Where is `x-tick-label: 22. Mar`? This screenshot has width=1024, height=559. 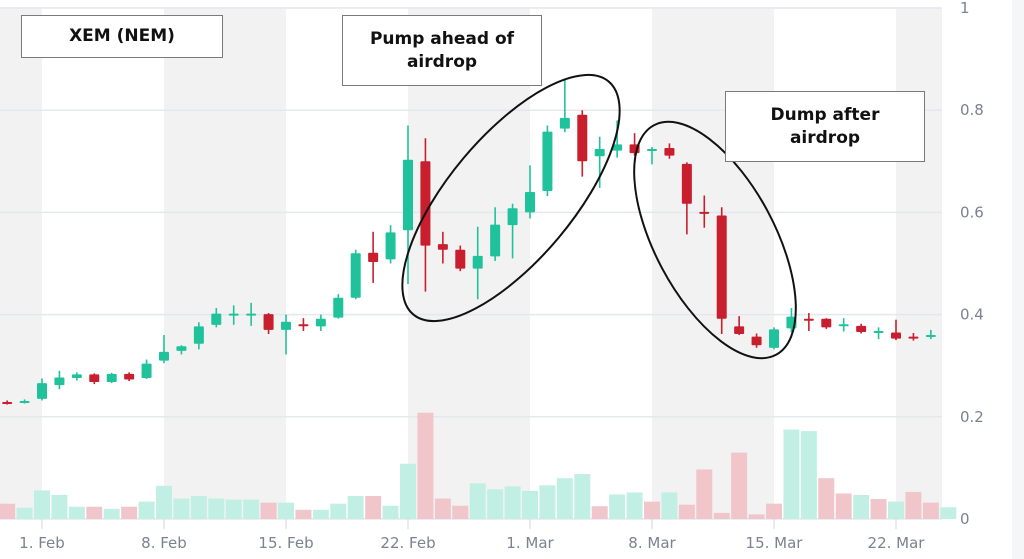
x-tick-label: 22. Mar is located at coordinates (897, 543).